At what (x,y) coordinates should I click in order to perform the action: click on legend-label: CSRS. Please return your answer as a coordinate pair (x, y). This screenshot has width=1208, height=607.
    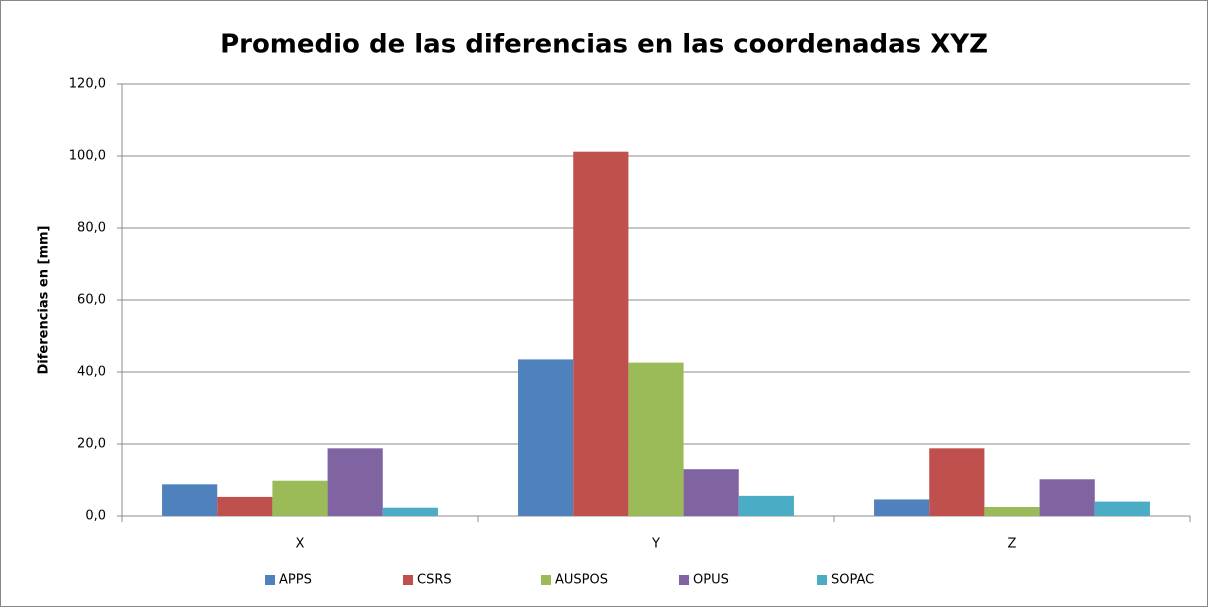
    Looking at the image, I should click on (434, 580).